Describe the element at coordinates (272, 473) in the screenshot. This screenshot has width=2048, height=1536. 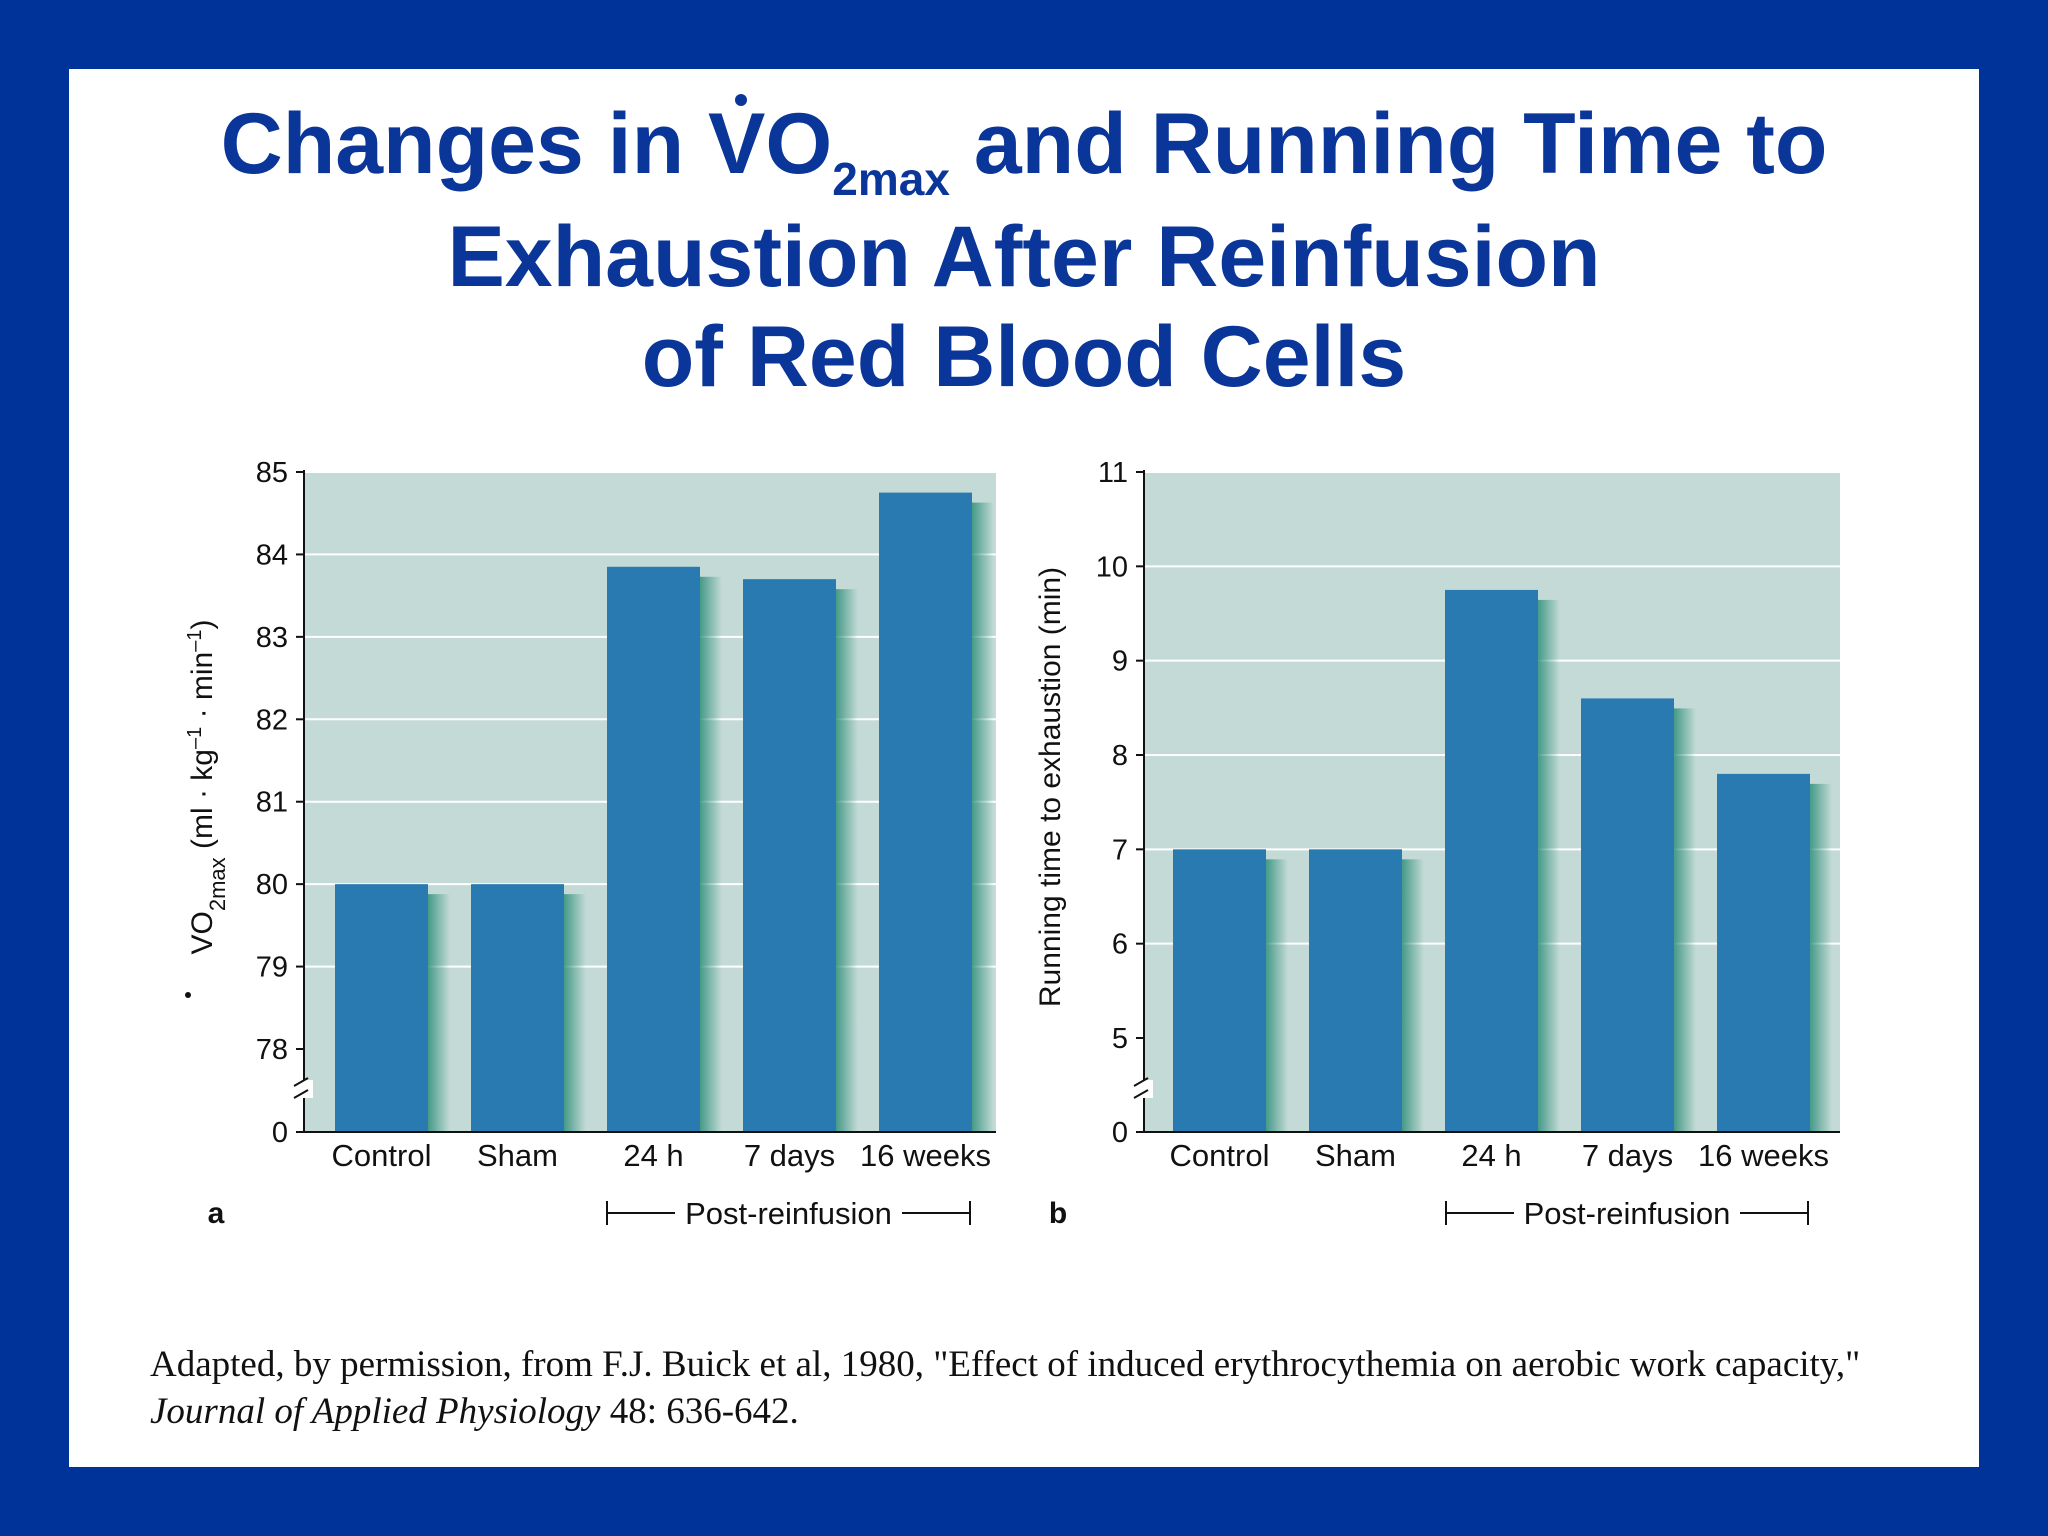
I see `y-tick-label: 85` at that location.